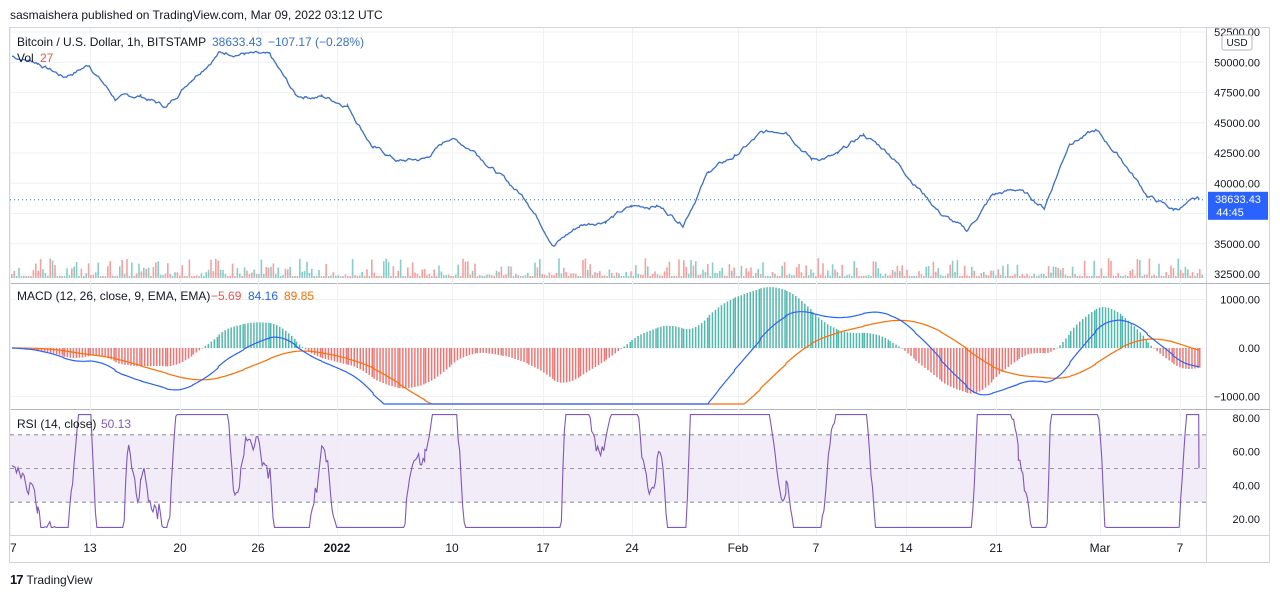  I want to click on currency-badge, so click(1237, 42).